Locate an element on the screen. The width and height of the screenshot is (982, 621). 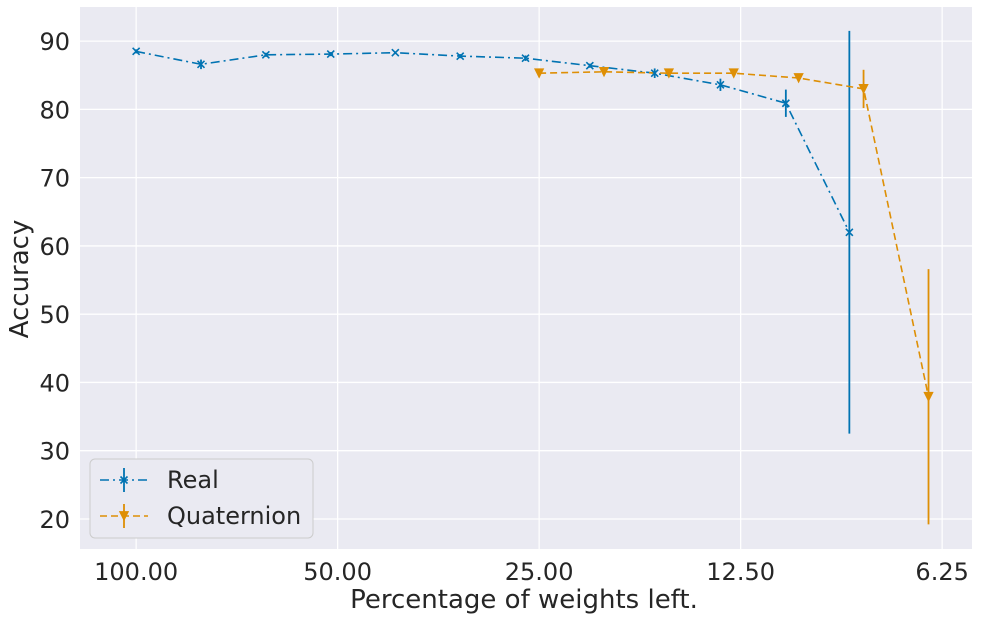
legend-label-real: Real is located at coordinates (193, 480).